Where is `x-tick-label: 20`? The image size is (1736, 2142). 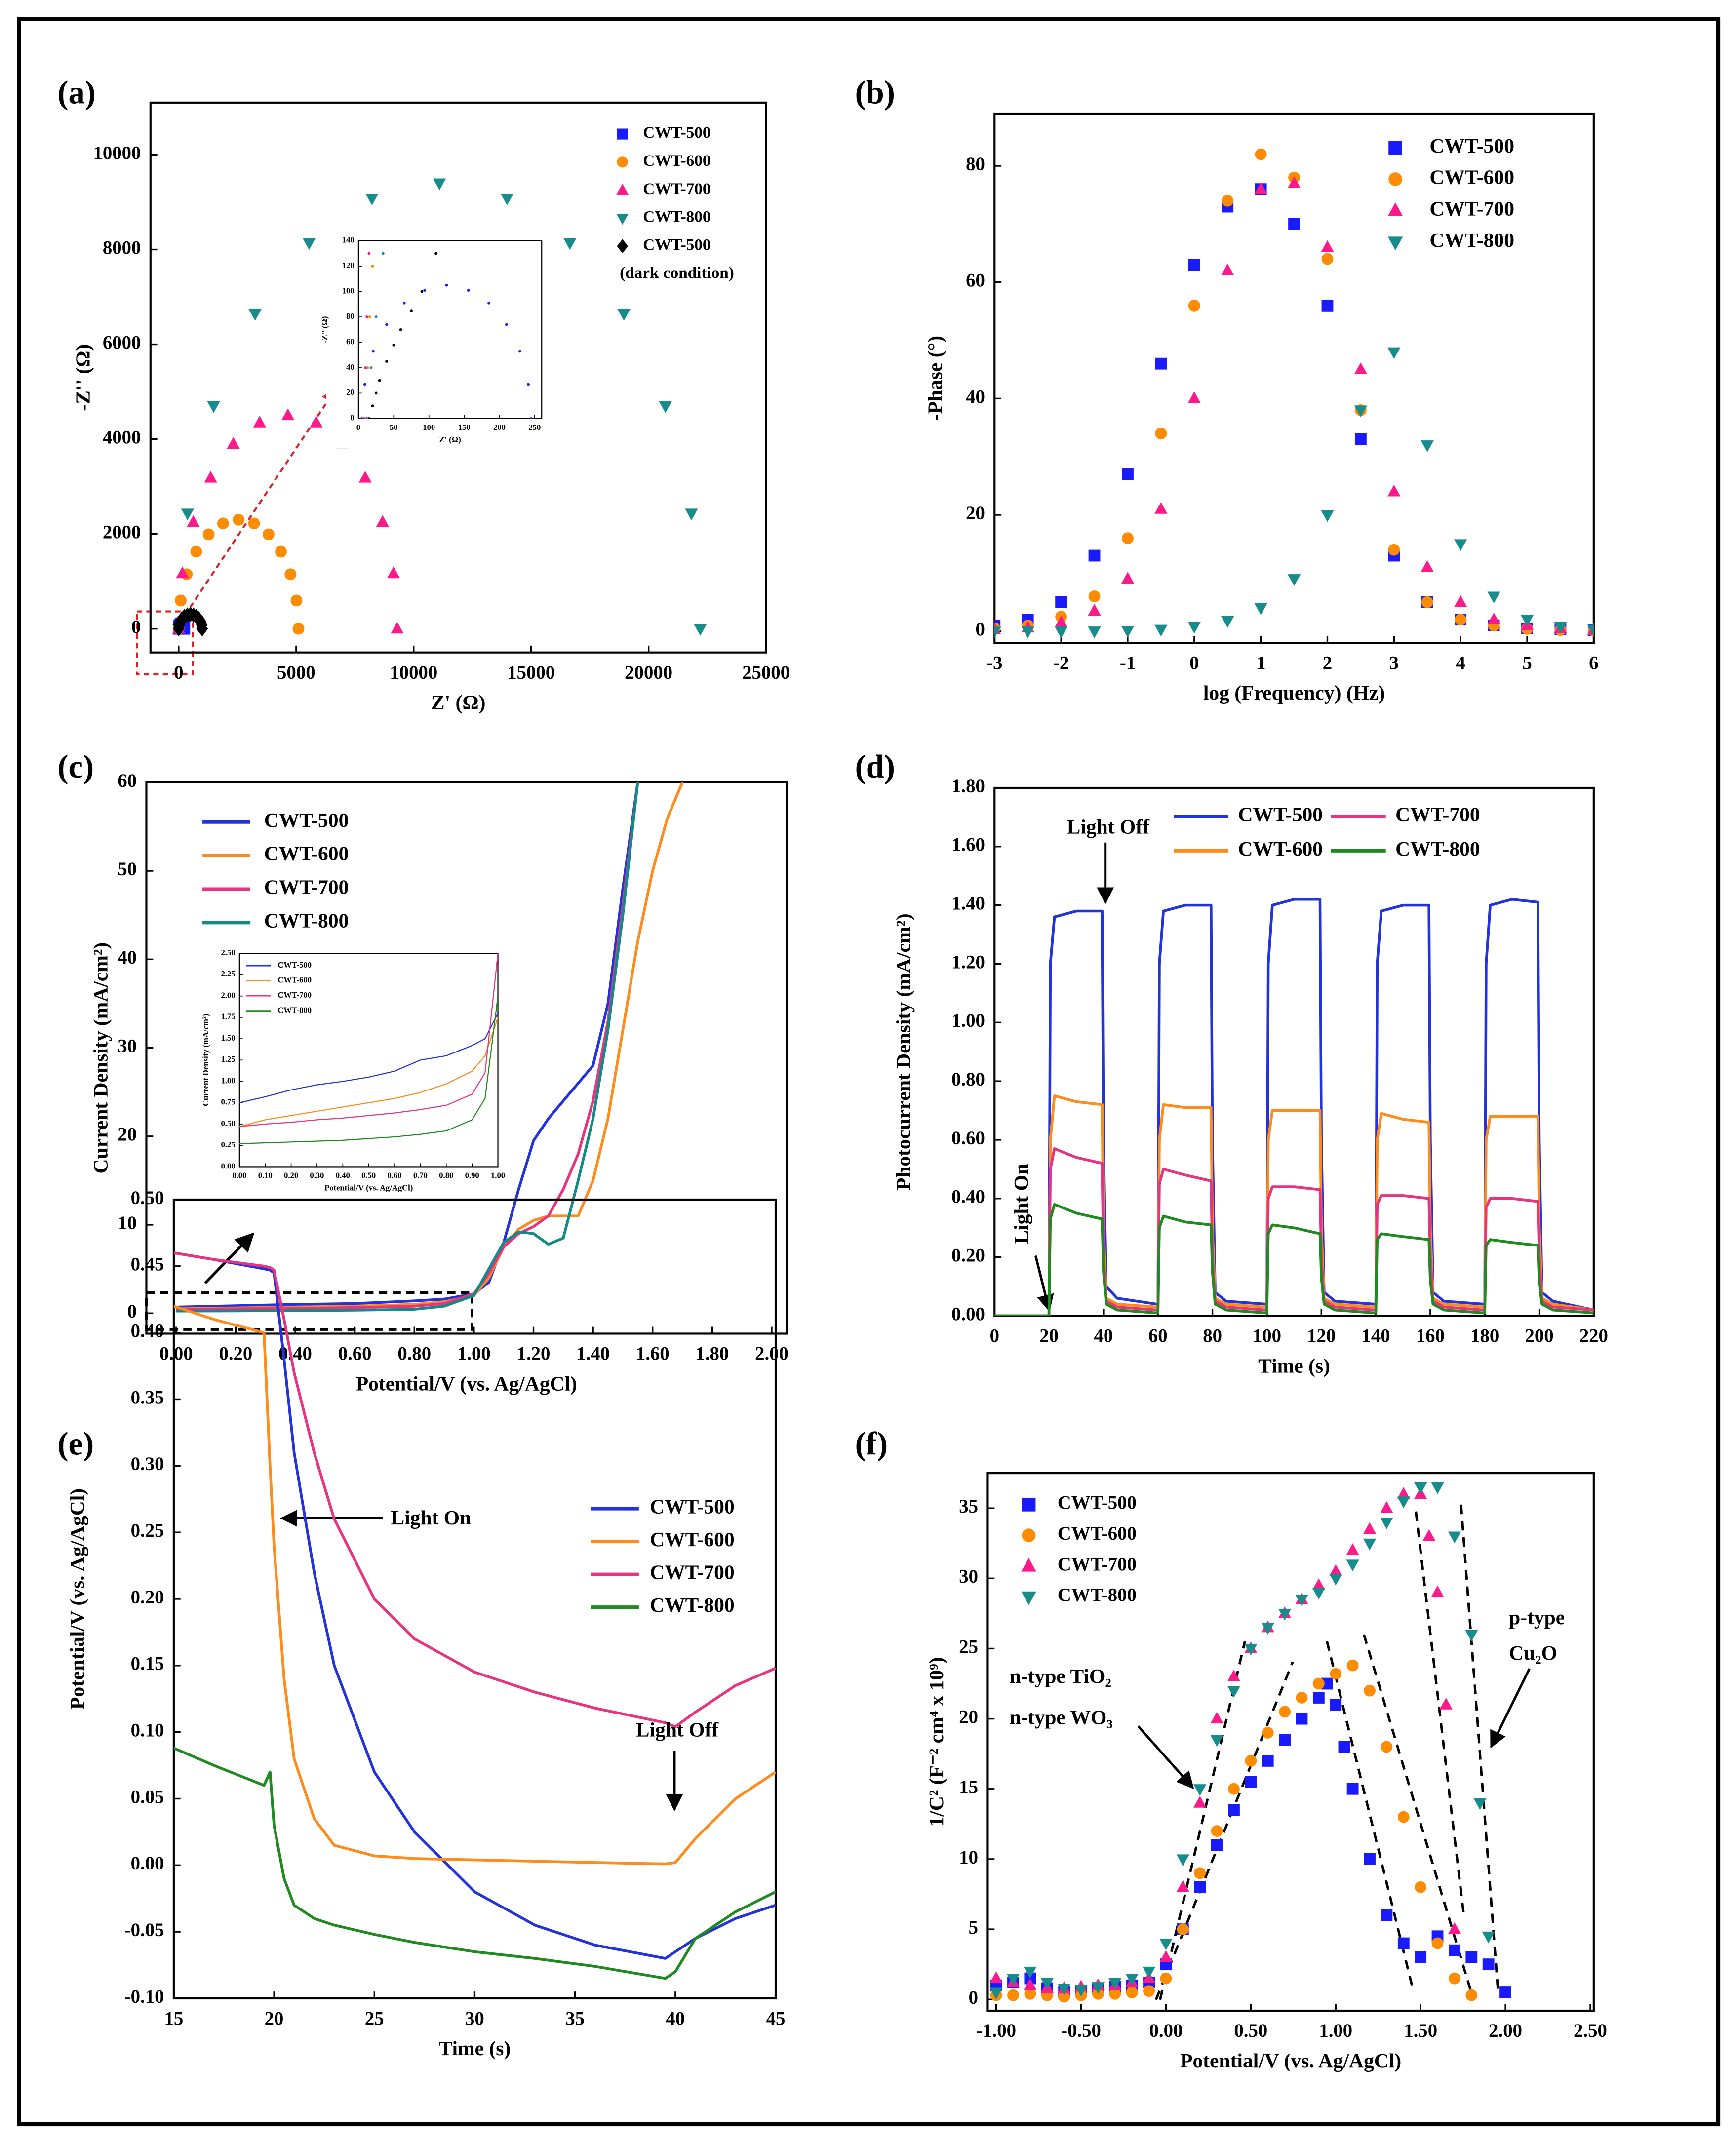 x-tick-label: 20 is located at coordinates (1049, 1336).